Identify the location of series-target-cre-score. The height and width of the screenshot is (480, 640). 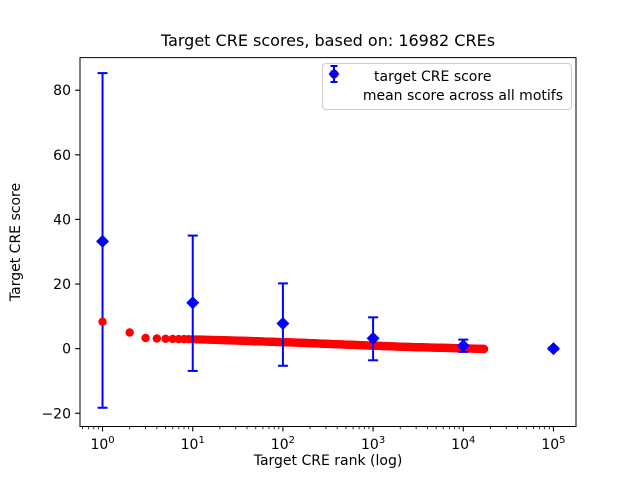
(307, 341).